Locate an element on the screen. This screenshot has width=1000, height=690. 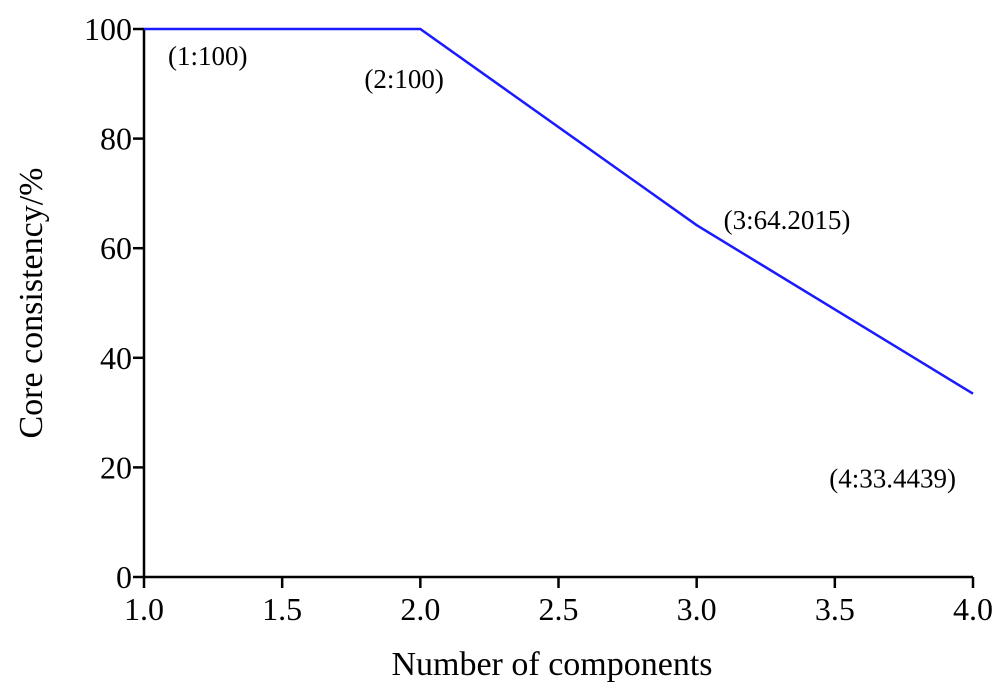
y-tick-label: 80 is located at coordinates (116, 139).